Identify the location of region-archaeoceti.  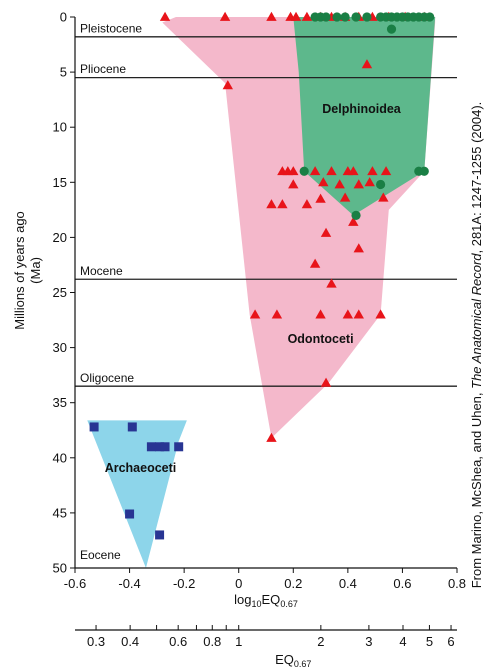
(137, 494).